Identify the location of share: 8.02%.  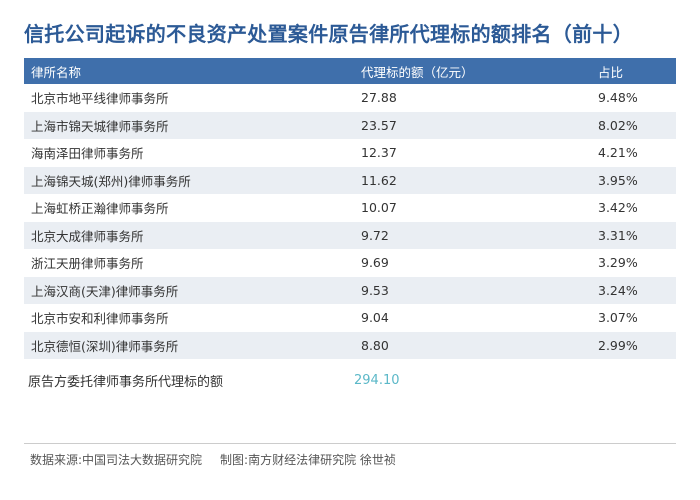
(618, 125).